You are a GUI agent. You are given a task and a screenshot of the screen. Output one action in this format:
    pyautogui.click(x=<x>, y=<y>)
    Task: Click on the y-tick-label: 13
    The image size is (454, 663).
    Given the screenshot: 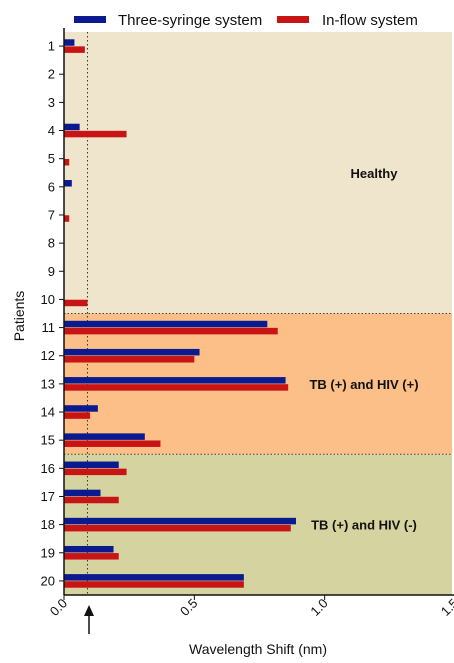 What is the action you would take?
    pyautogui.click(x=48, y=383)
    